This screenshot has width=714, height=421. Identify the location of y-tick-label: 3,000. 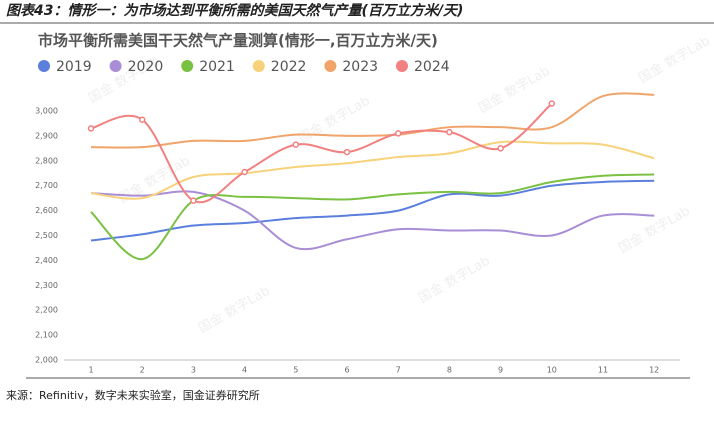
(46, 111).